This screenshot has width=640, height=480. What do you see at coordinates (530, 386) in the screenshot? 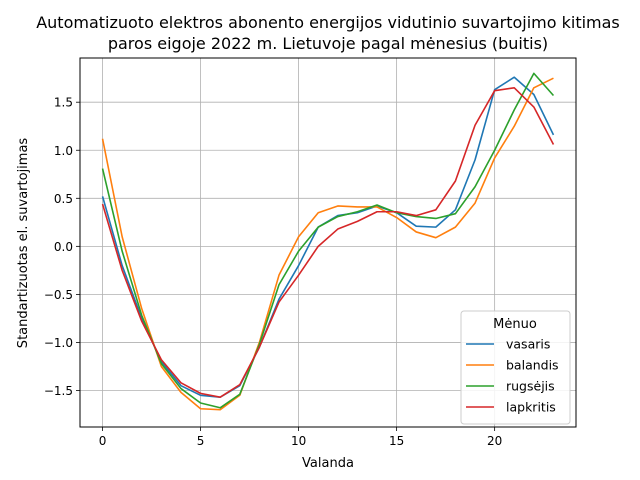
I see `legend-label-rugsėjis: rugsėjis` at bounding box center [530, 386].